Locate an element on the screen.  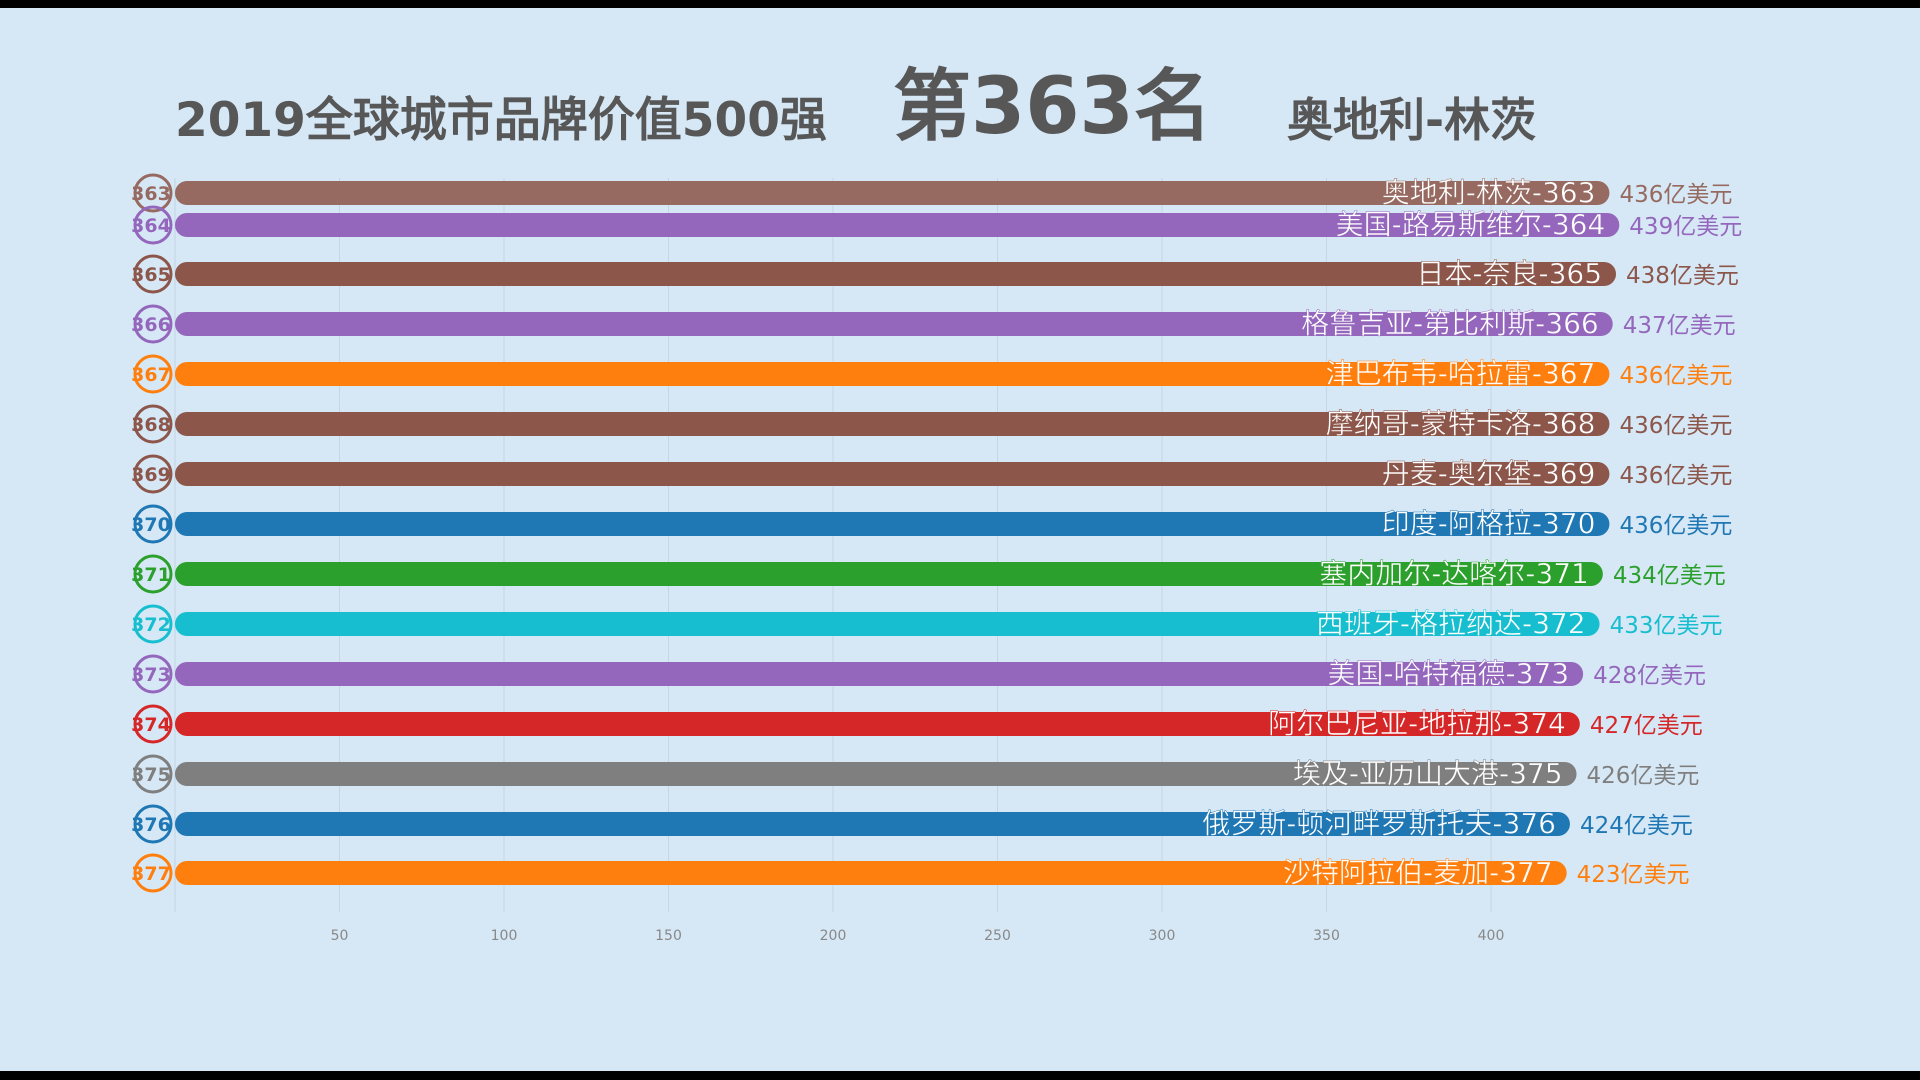
rank-label: 371 is located at coordinates (151, 575).